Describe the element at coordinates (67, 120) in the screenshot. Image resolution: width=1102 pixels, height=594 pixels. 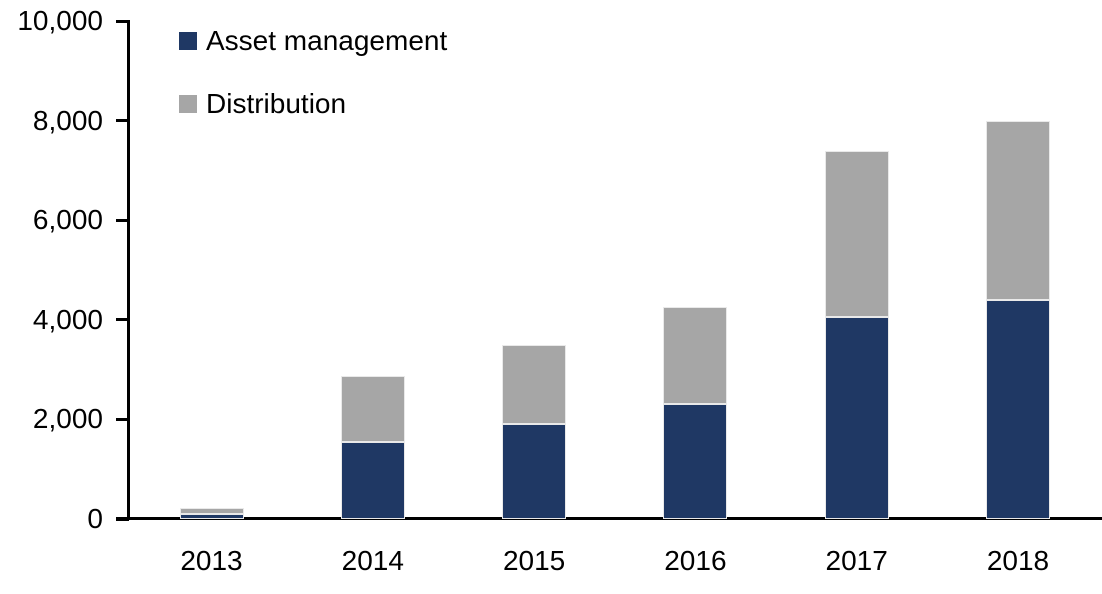
I see `y-tick-label: 8,000` at that location.